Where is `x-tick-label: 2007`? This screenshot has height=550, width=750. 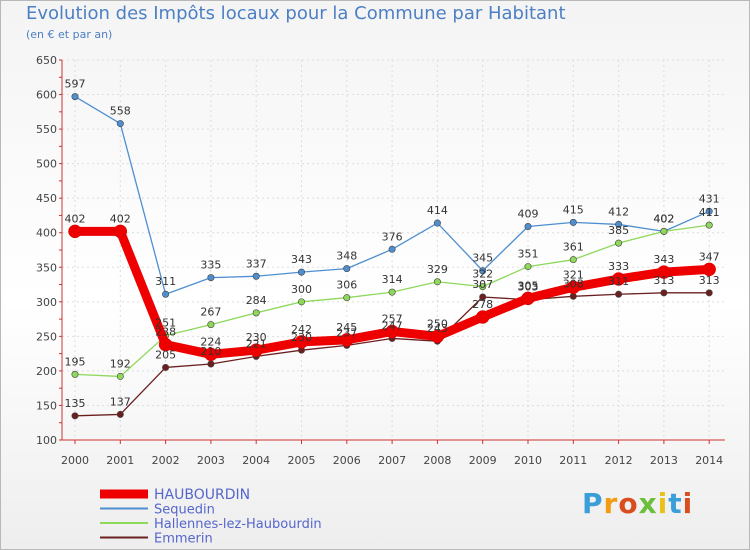
x-tick-label: 2007 is located at coordinates (392, 460).